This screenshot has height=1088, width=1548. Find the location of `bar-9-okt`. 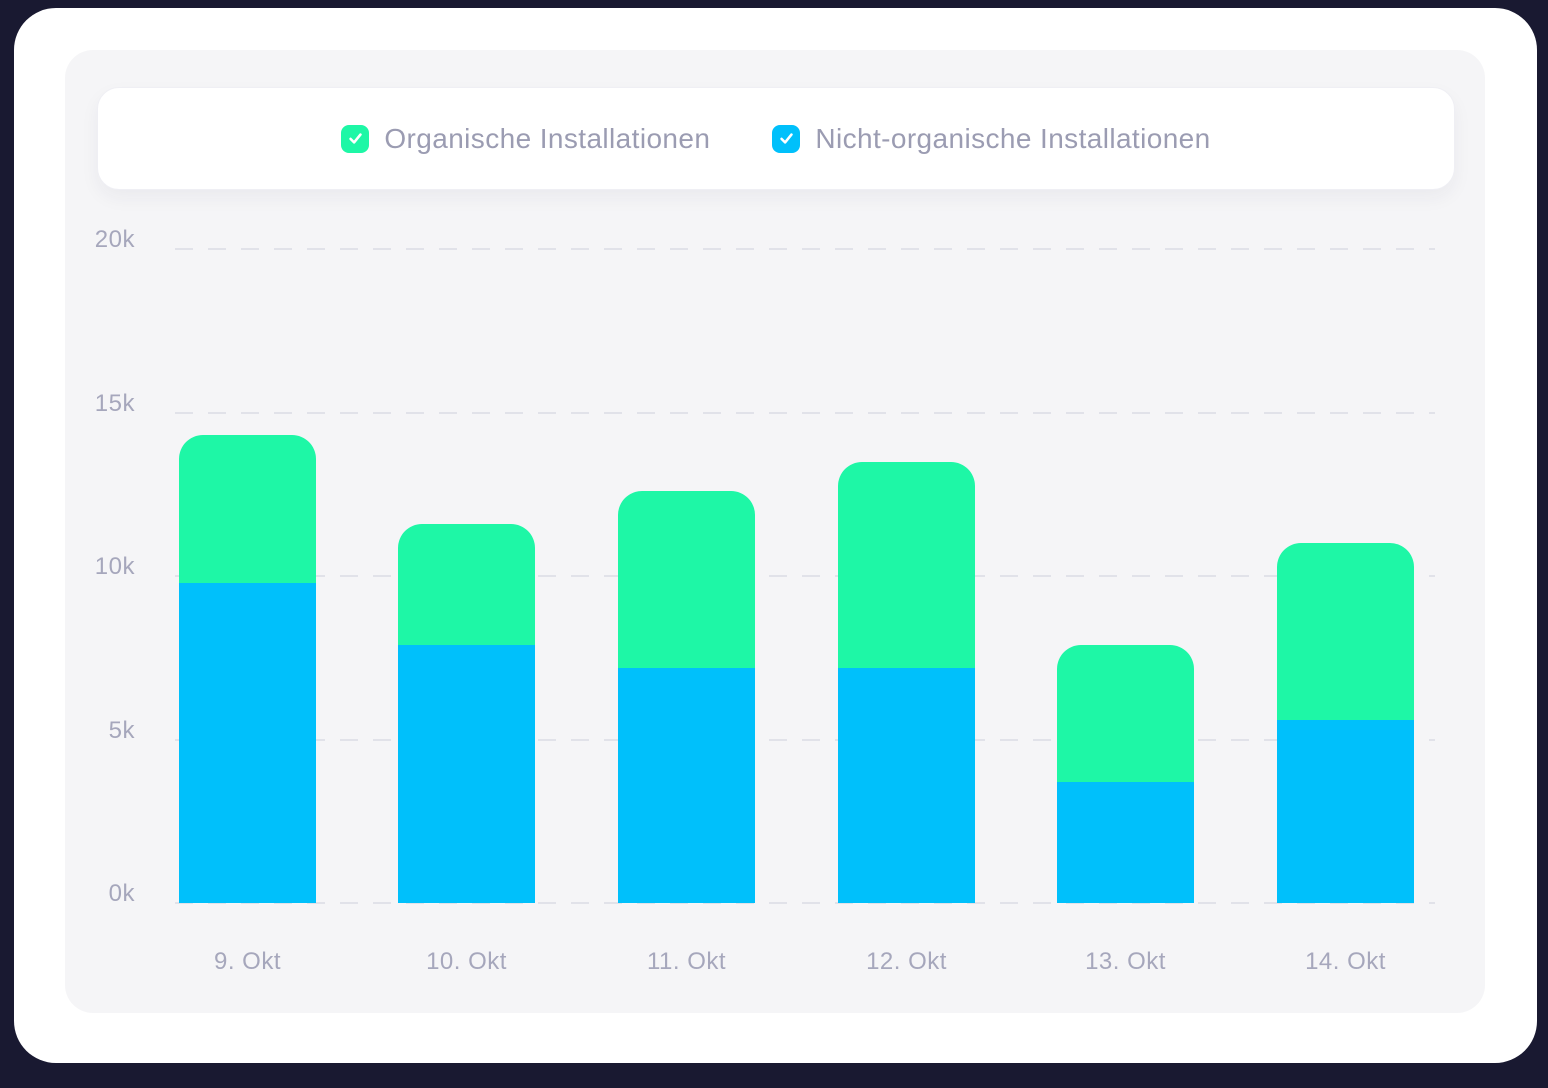

bar-9-okt is located at coordinates (247, 669).